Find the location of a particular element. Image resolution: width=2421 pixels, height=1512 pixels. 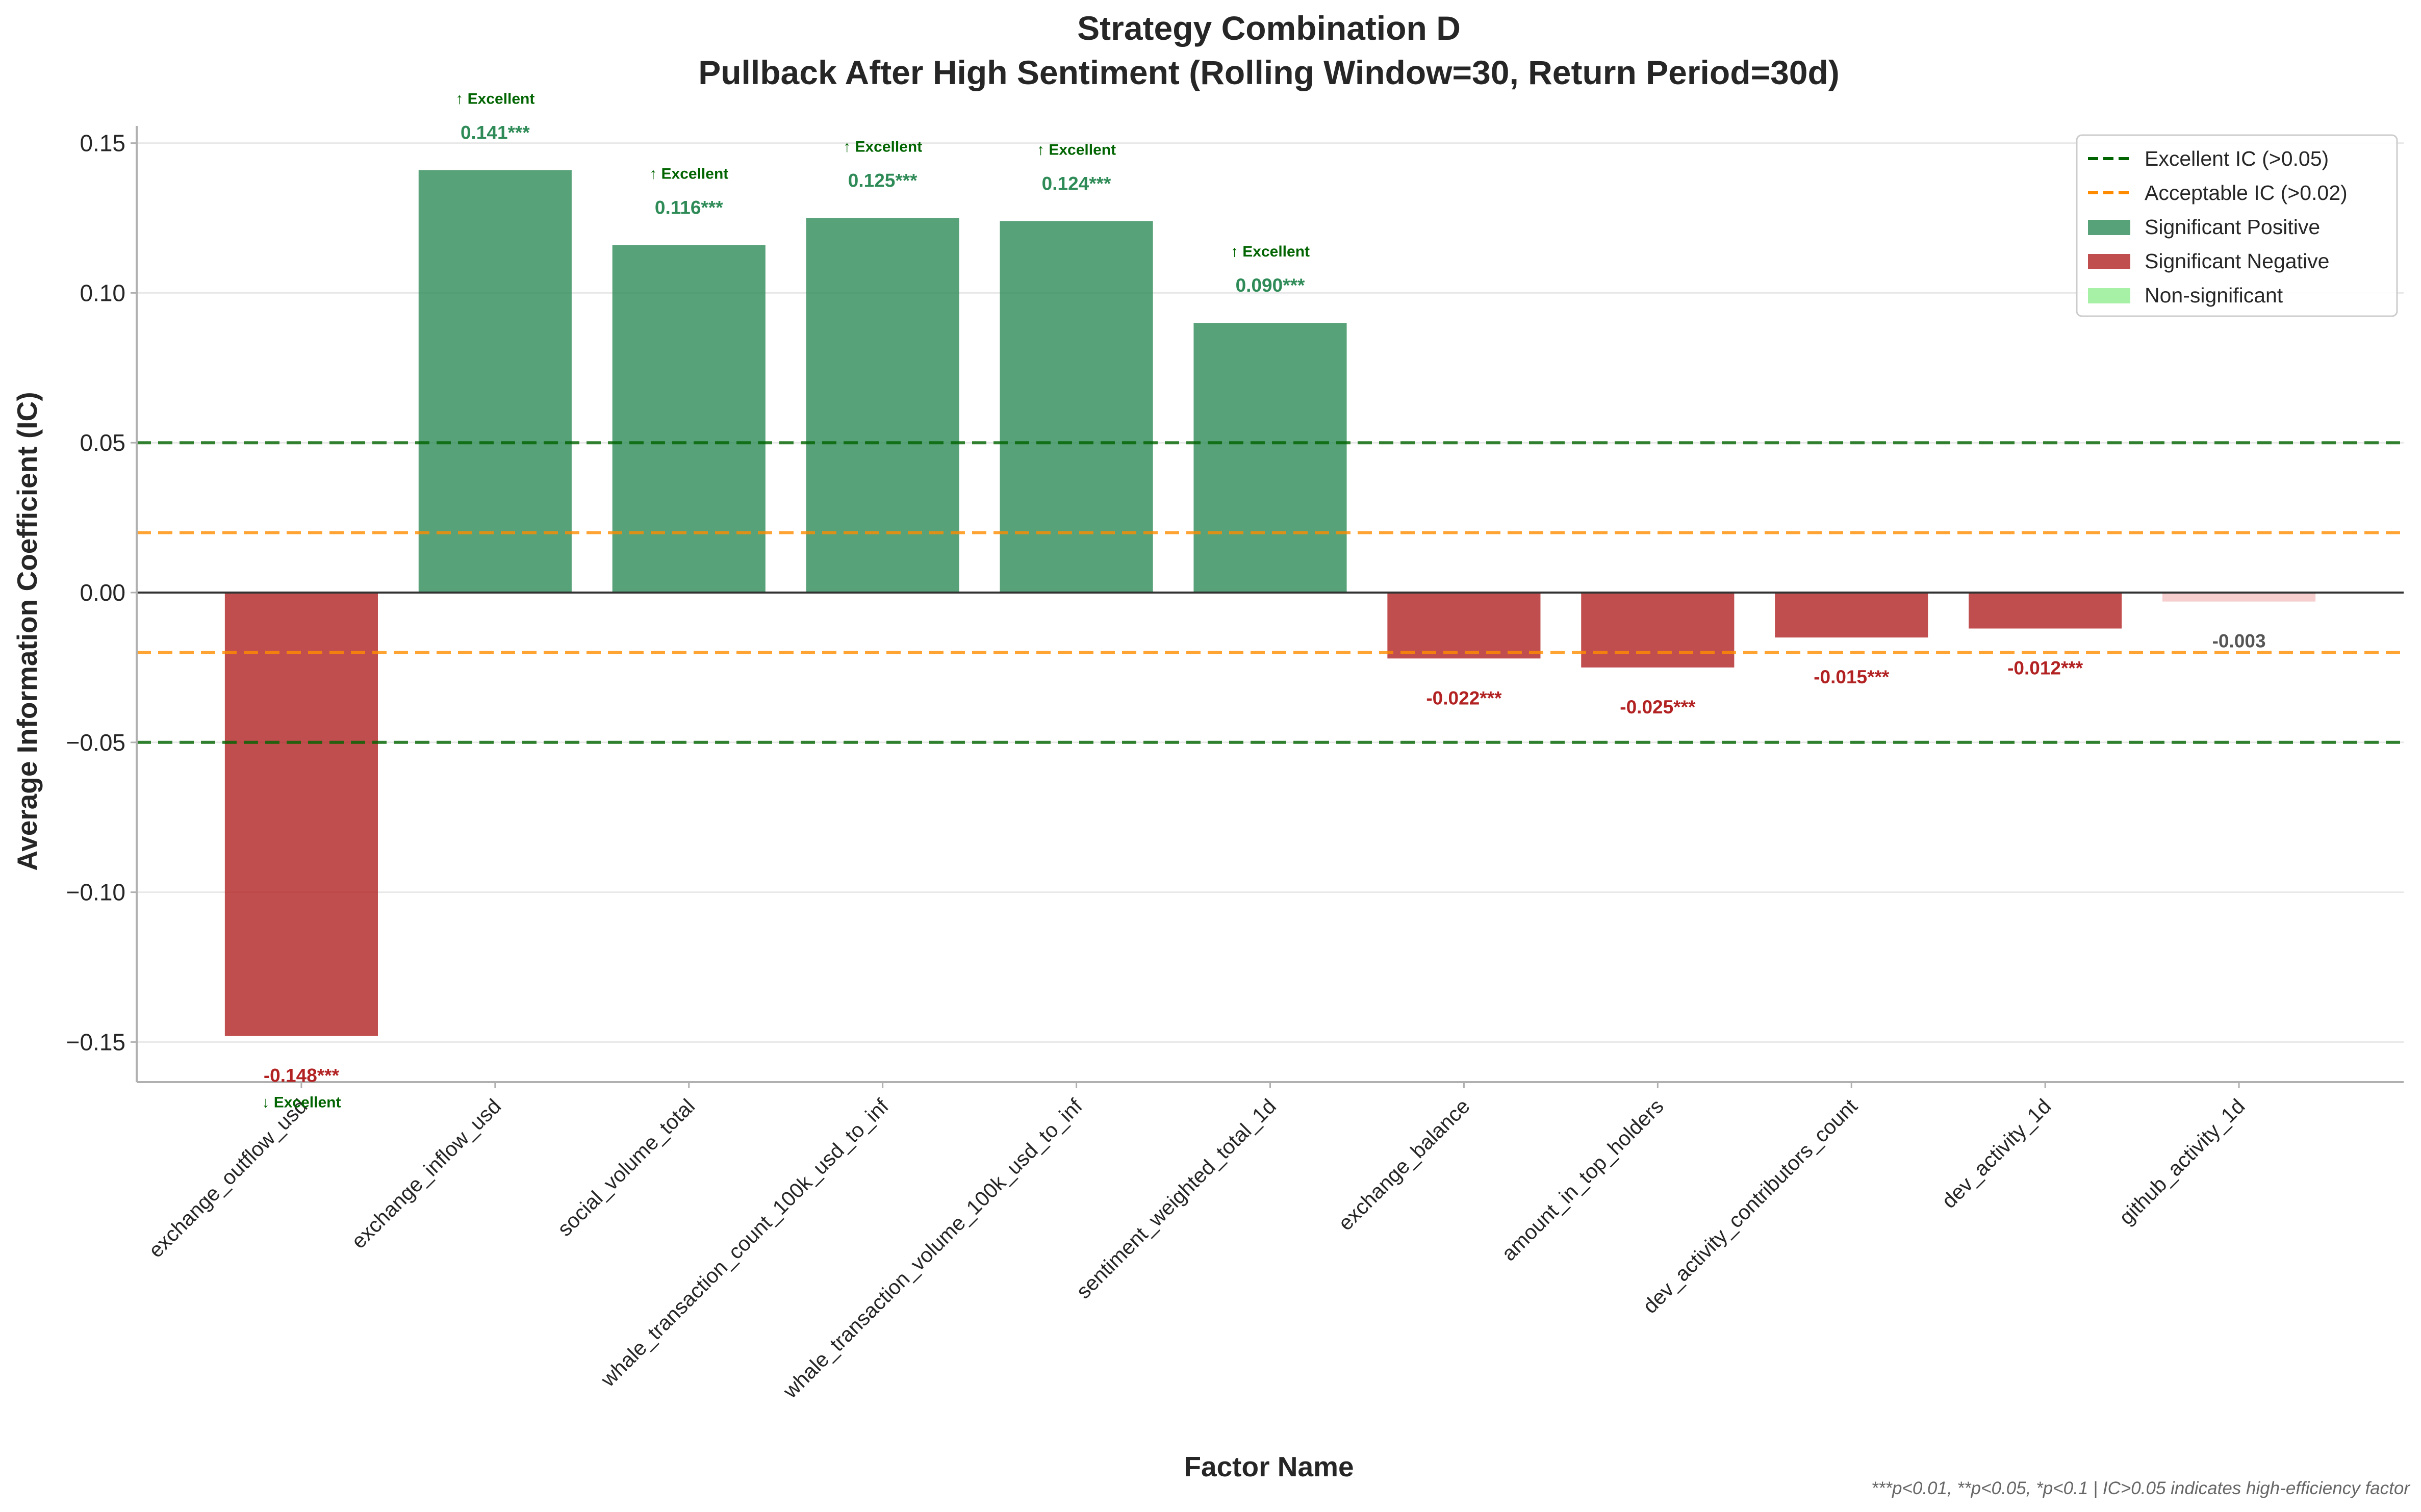

x-tick-label: whale_transaction_volume_100k_usd_to_inf is located at coordinates (933, 1248).